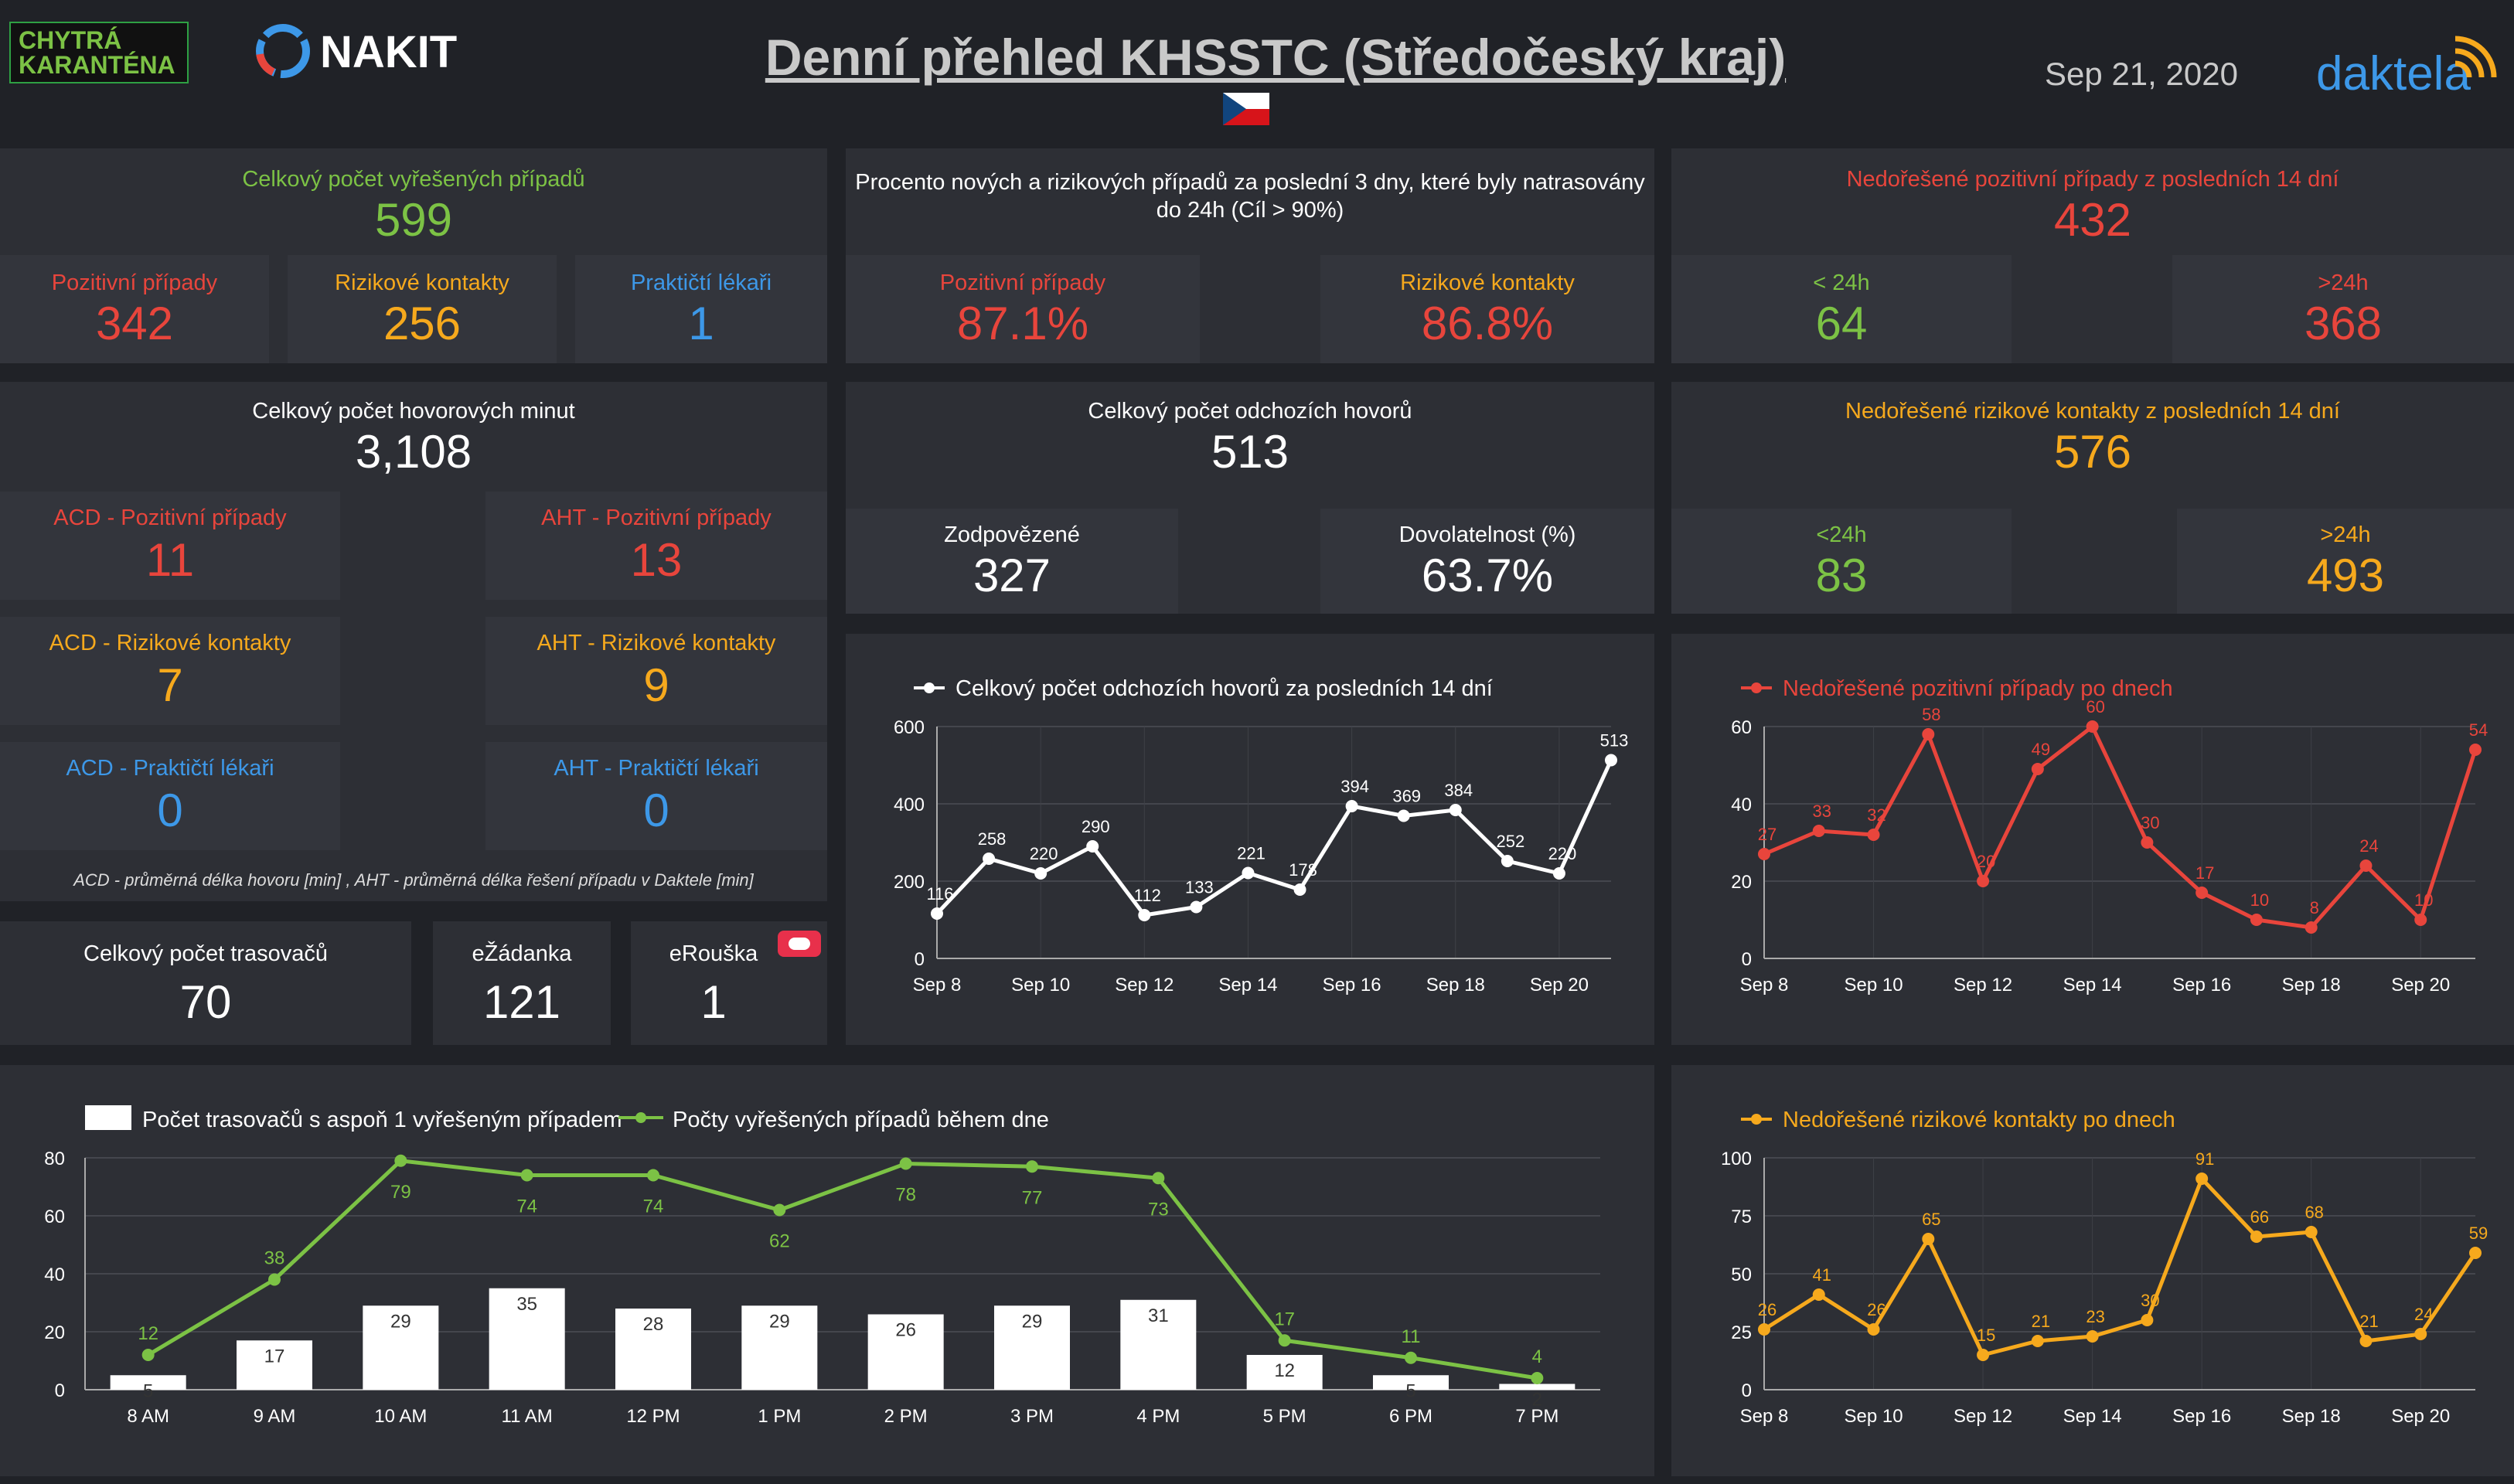  Describe the element at coordinates (1199, 887) in the screenshot. I see `data-label: 133` at that location.